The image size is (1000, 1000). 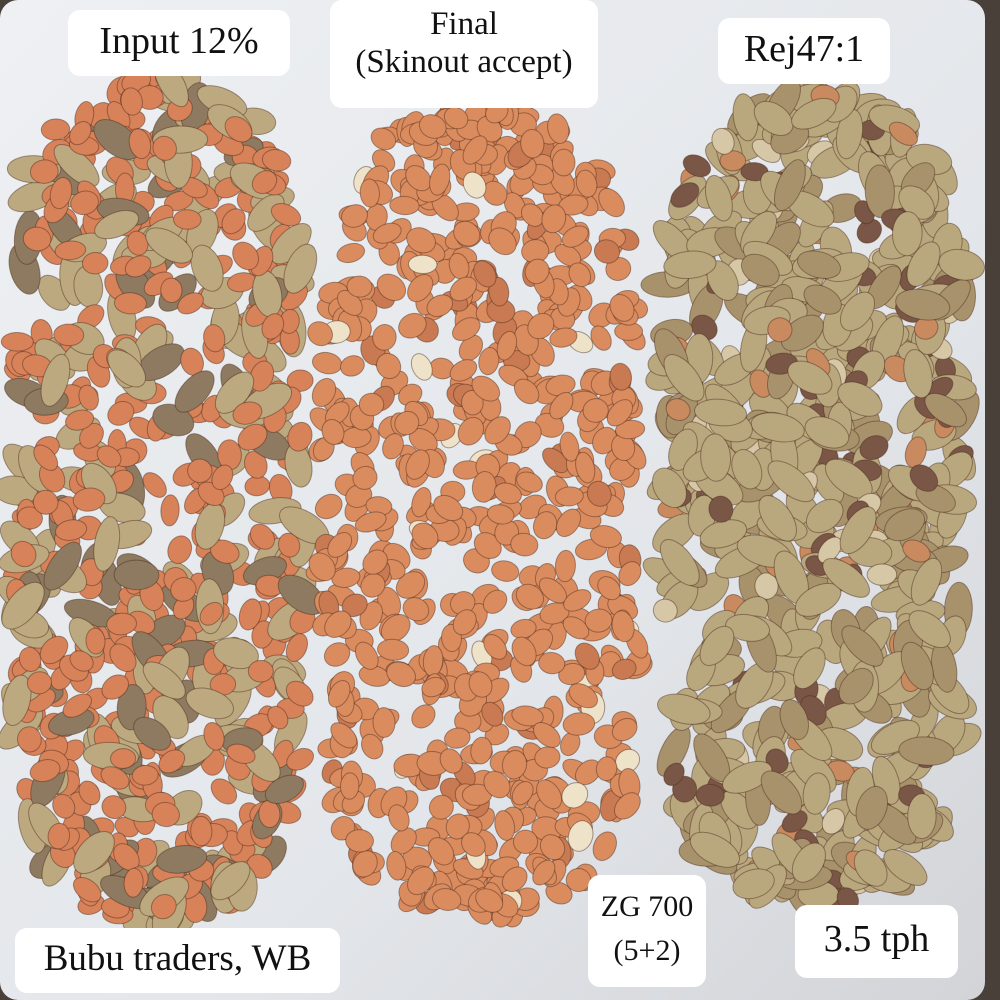 What do you see at coordinates (179, 43) in the screenshot?
I see `label-input: Input 12%` at bounding box center [179, 43].